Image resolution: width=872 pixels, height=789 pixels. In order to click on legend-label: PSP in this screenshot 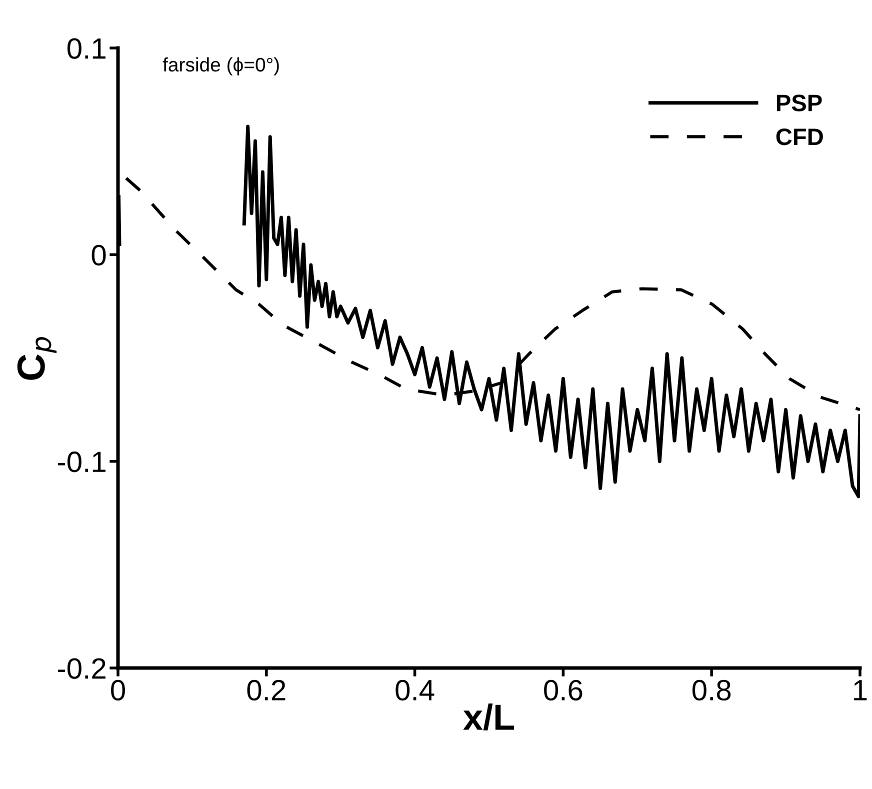, I will do `click(799, 103)`.